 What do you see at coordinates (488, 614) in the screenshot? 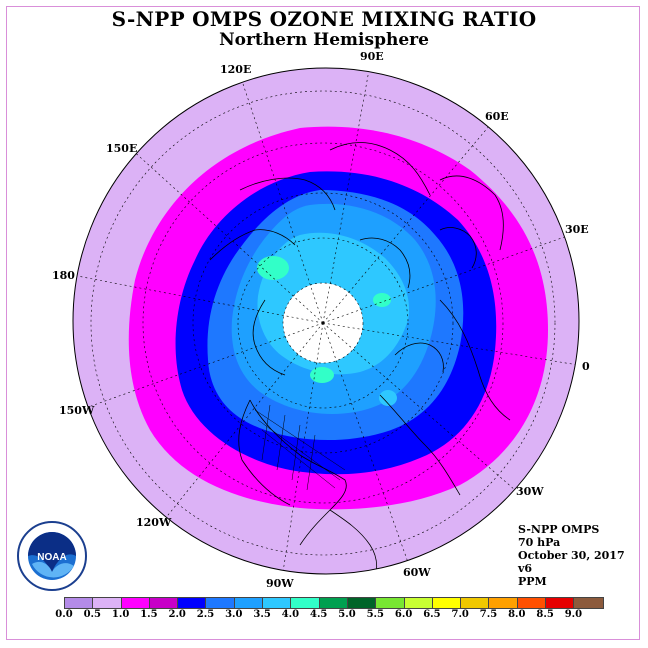
I see `colorbar-tick-label: 7.5` at bounding box center [488, 614].